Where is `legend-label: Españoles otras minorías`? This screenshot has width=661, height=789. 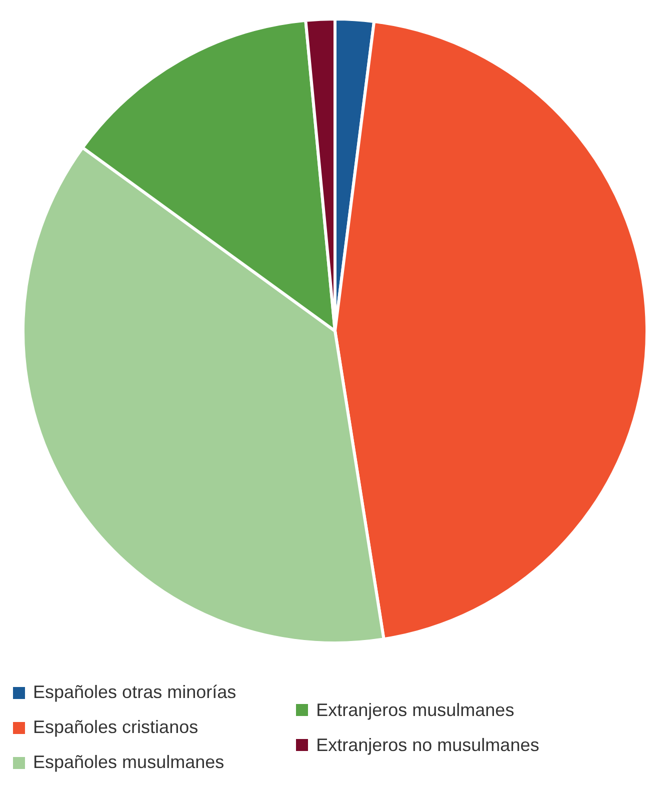 legend-label: Españoles otras minorías is located at coordinates (134, 692).